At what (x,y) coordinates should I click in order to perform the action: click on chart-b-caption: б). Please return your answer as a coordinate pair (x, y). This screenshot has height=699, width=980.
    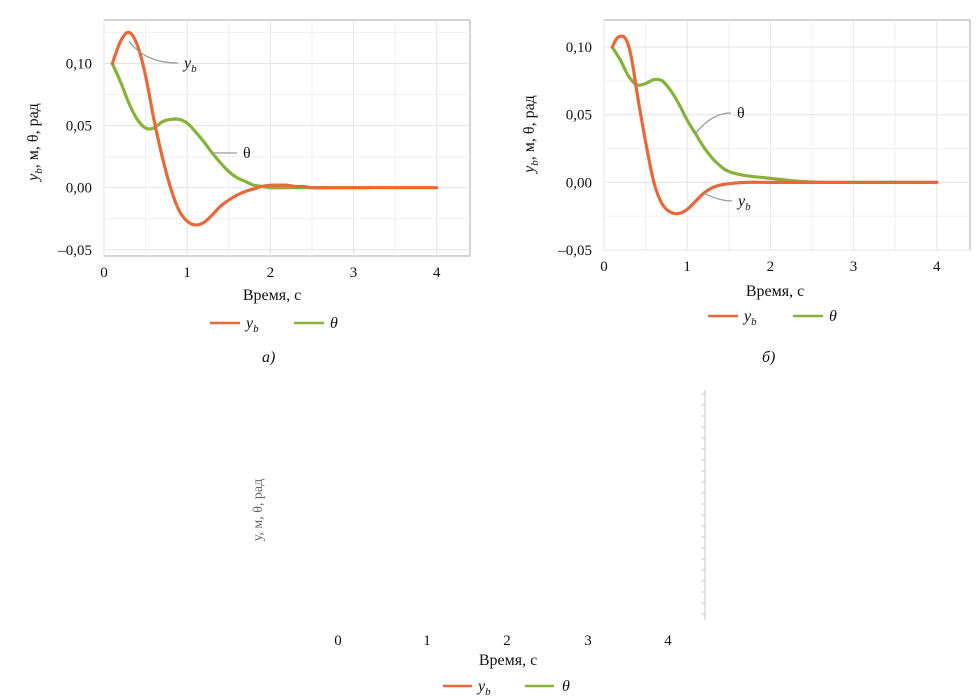
    Looking at the image, I should click on (768, 357).